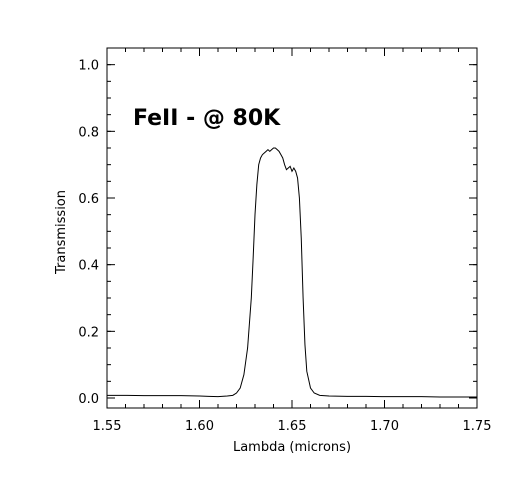 The image size is (530, 500). What do you see at coordinates (107, 426) in the screenshot?
I see `x-tick-label: 1.55` at bounding box center [107, 426].